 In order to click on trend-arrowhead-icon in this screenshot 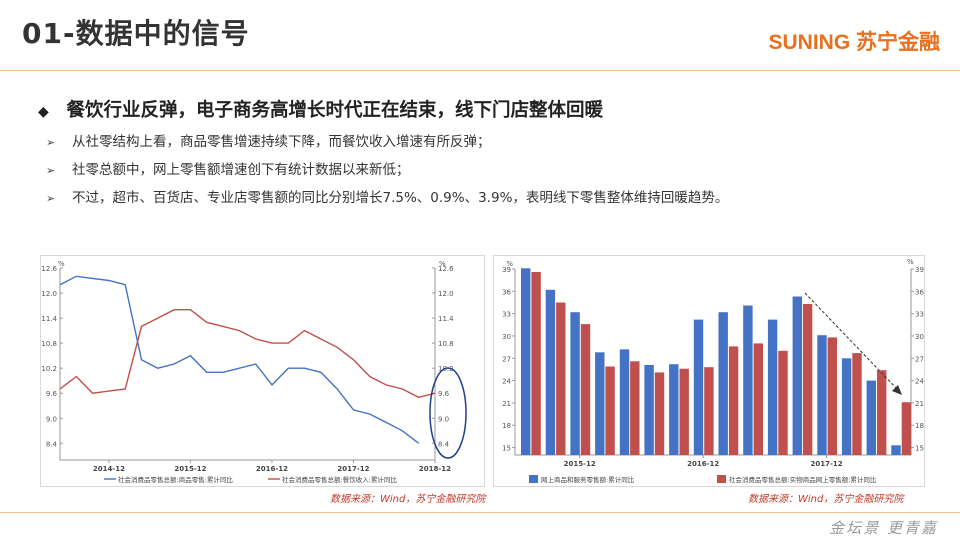, I will do `click(897, 390)`.